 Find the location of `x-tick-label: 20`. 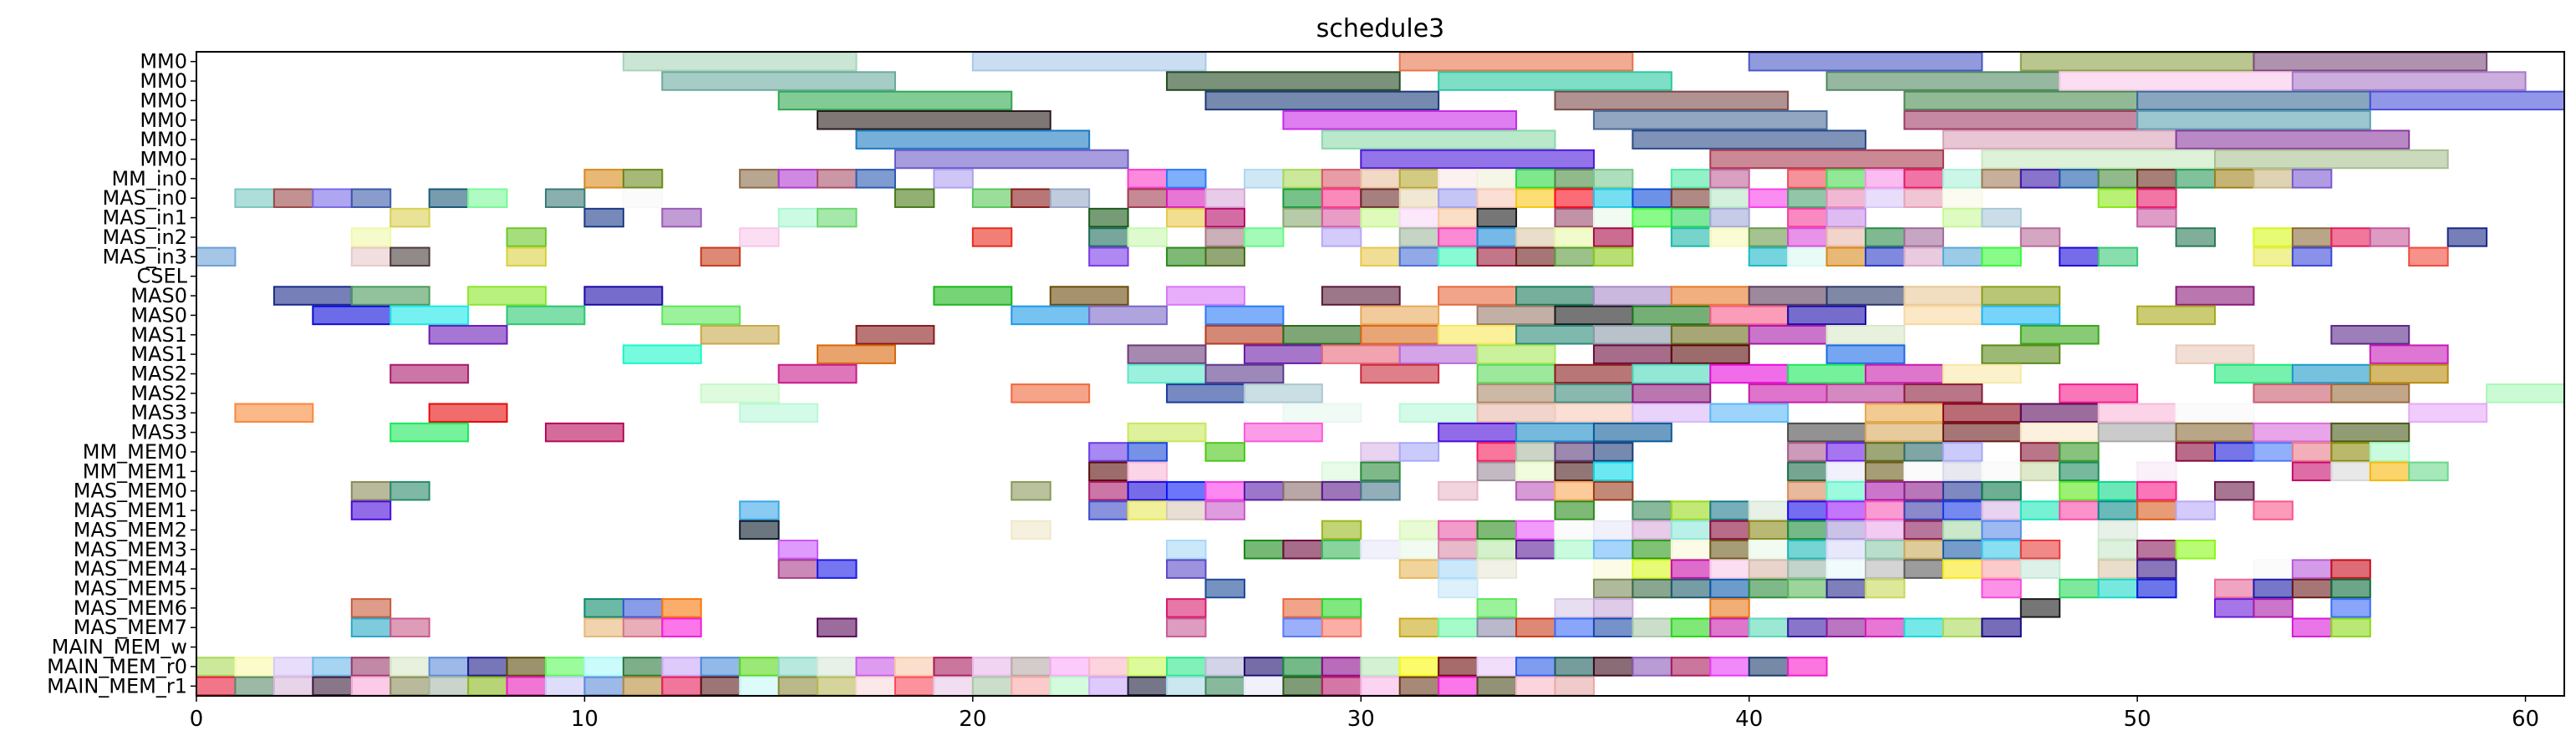

x-tick-label: 20 is located at coordinates (972, 719).